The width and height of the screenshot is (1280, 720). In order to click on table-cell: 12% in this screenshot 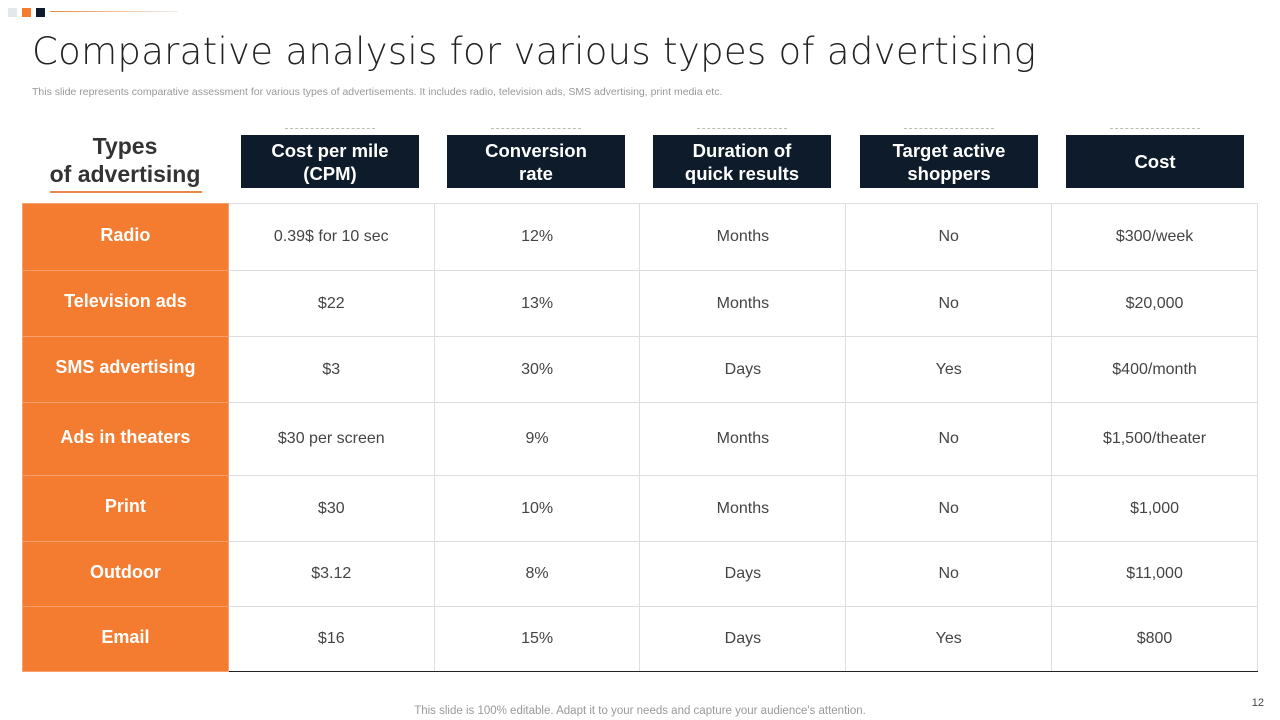, I will do `click(537, 237)`.